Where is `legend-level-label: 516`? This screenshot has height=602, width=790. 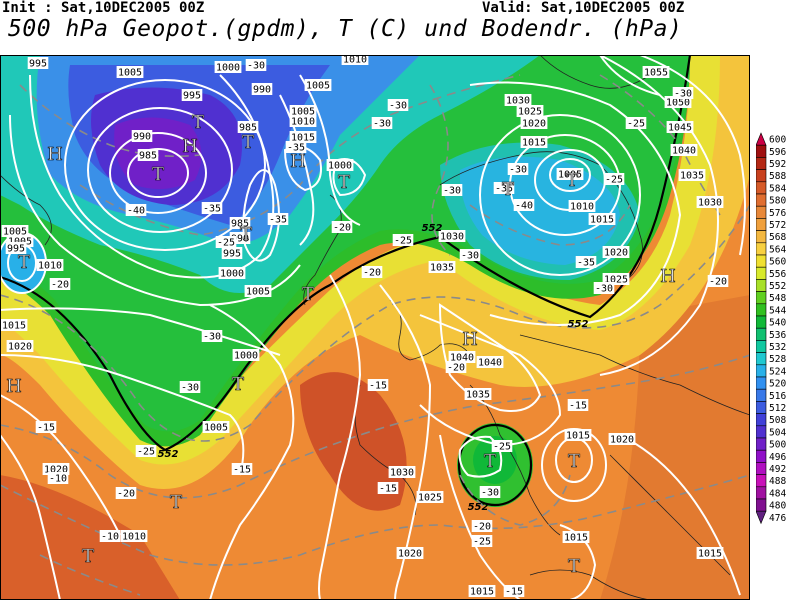
legend-level-label: 516 is located at coordinates (777, 396).